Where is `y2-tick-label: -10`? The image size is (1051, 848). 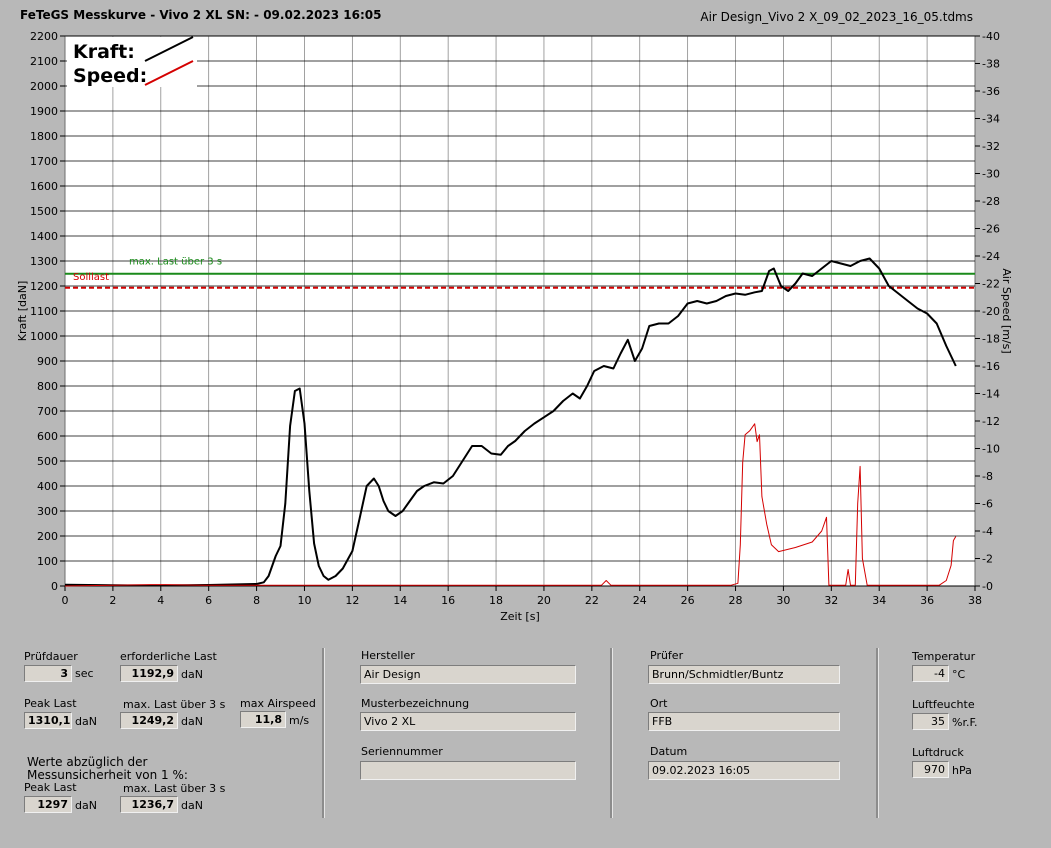
y2-tick-label: -10 is located at coordinates (991, 449).